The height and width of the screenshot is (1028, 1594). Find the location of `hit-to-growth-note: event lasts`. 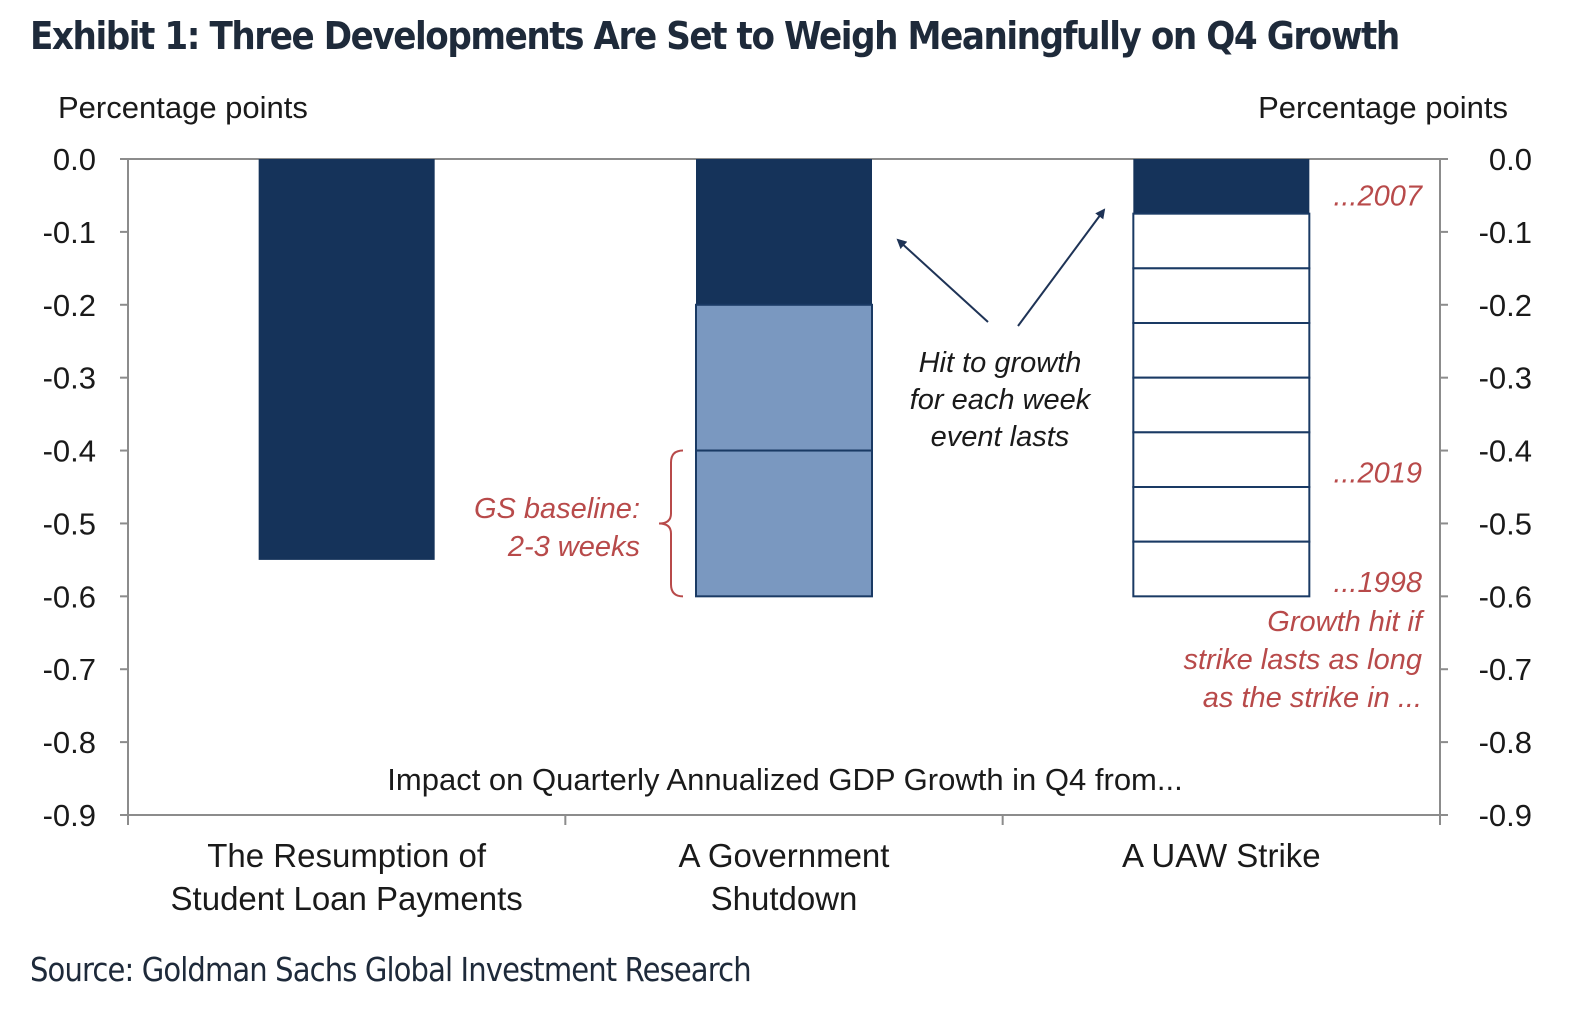

hit-to-growth-note: event lasts is located at coordinates (1000, 437).